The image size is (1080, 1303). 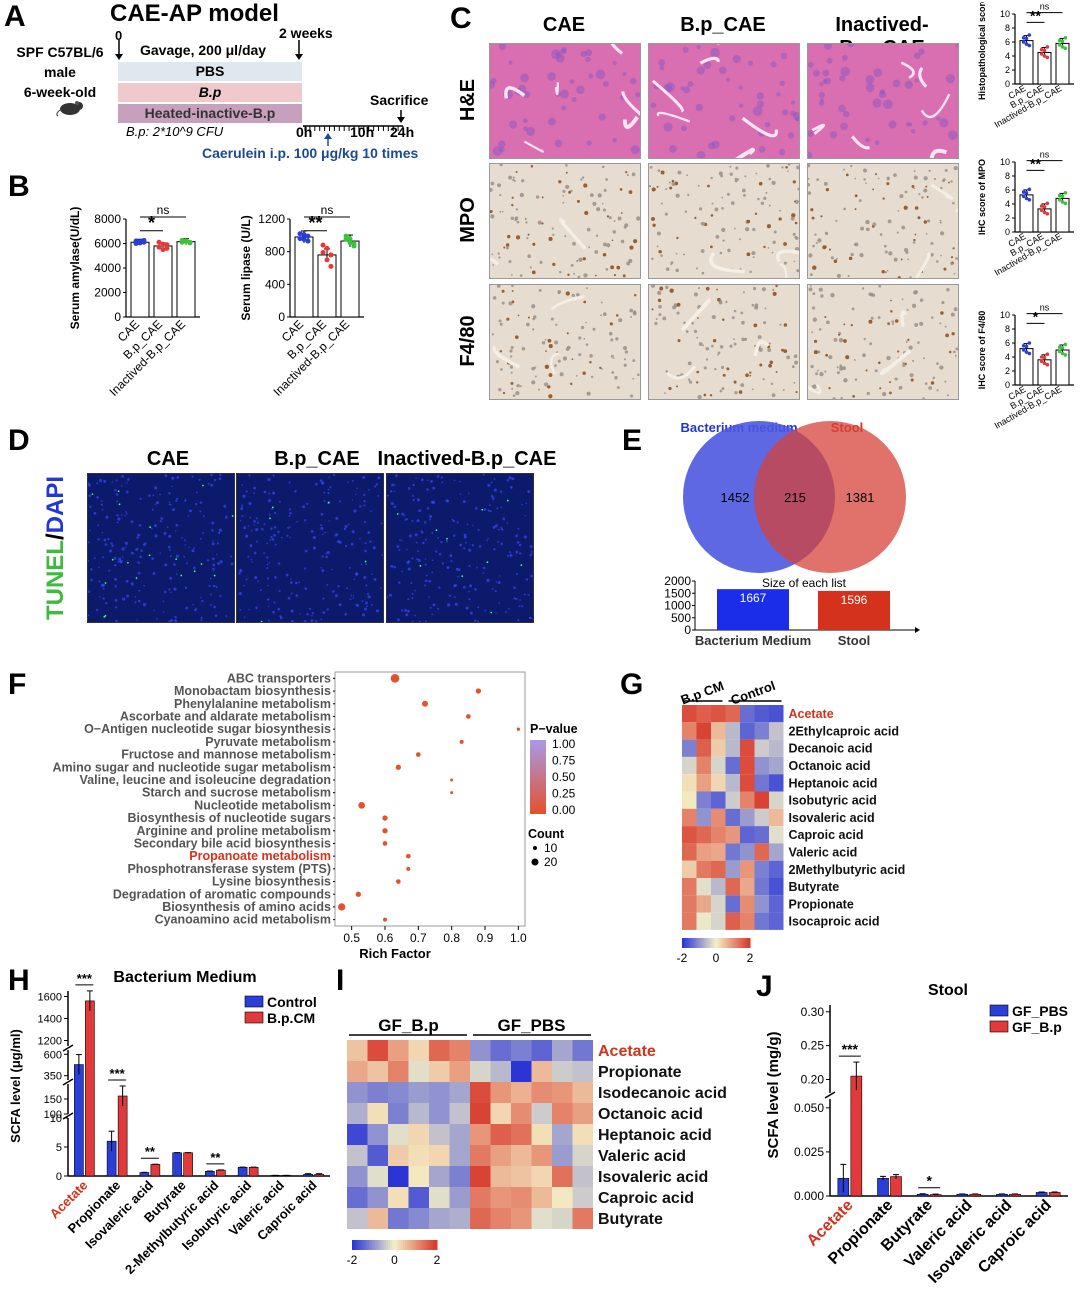 I want to click on sig-mark: **, so click(x=1035, y=163).